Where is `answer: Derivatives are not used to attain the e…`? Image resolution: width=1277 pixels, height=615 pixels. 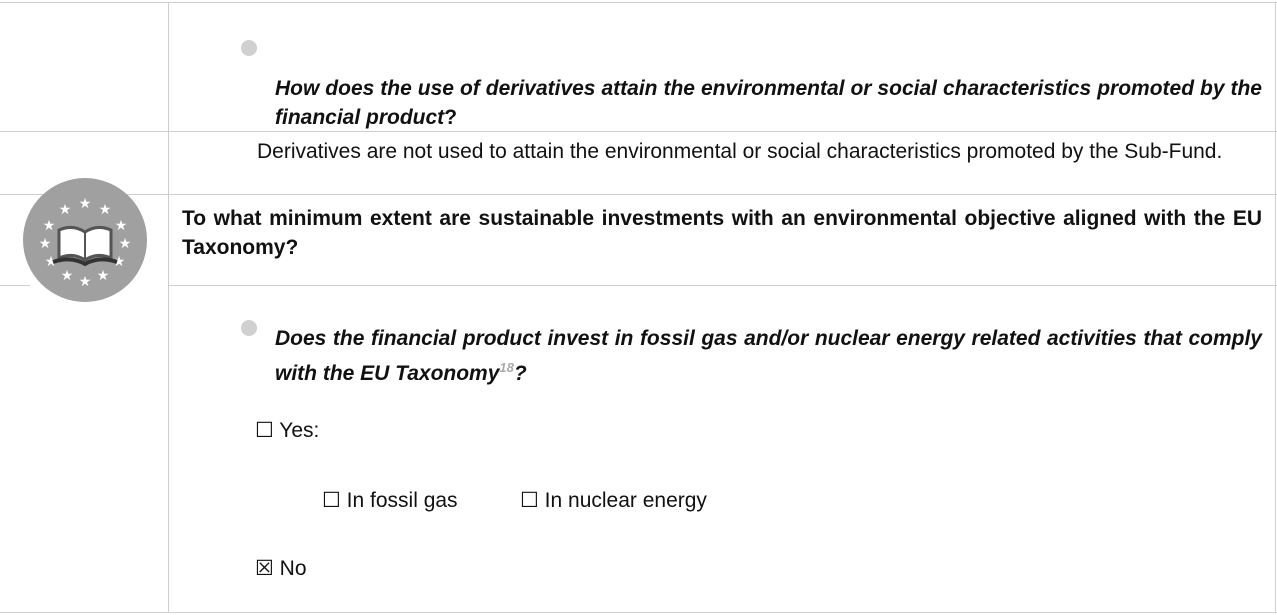 answer: Derivatives are not used to attain the e… is located at coordinates (740, 151).